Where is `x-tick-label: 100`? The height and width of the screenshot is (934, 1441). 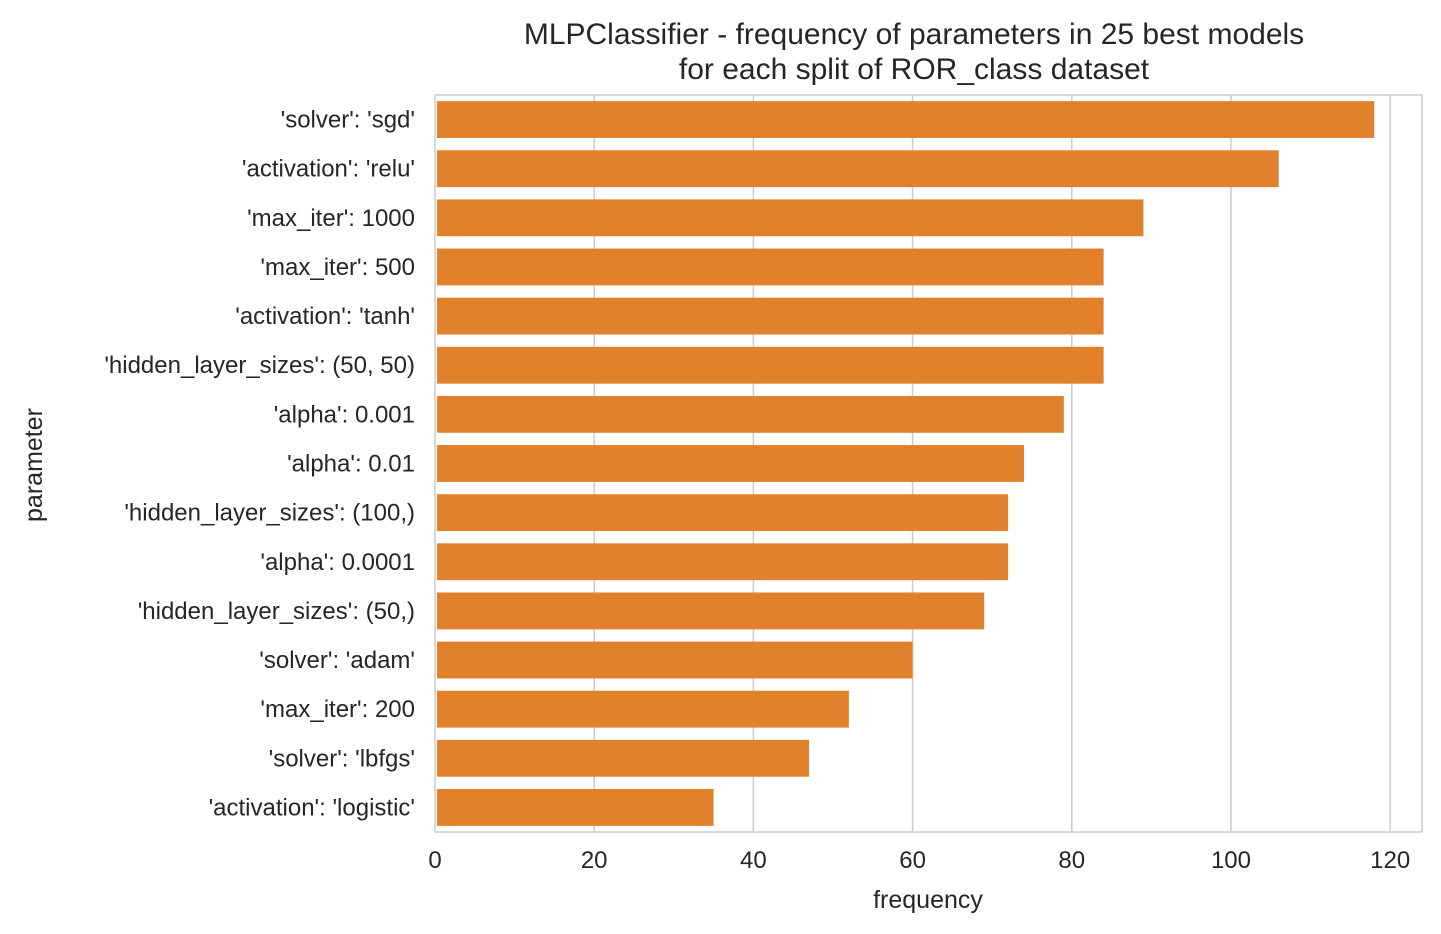 x-tick-label: 100 is located at coordinates (1231, 860).